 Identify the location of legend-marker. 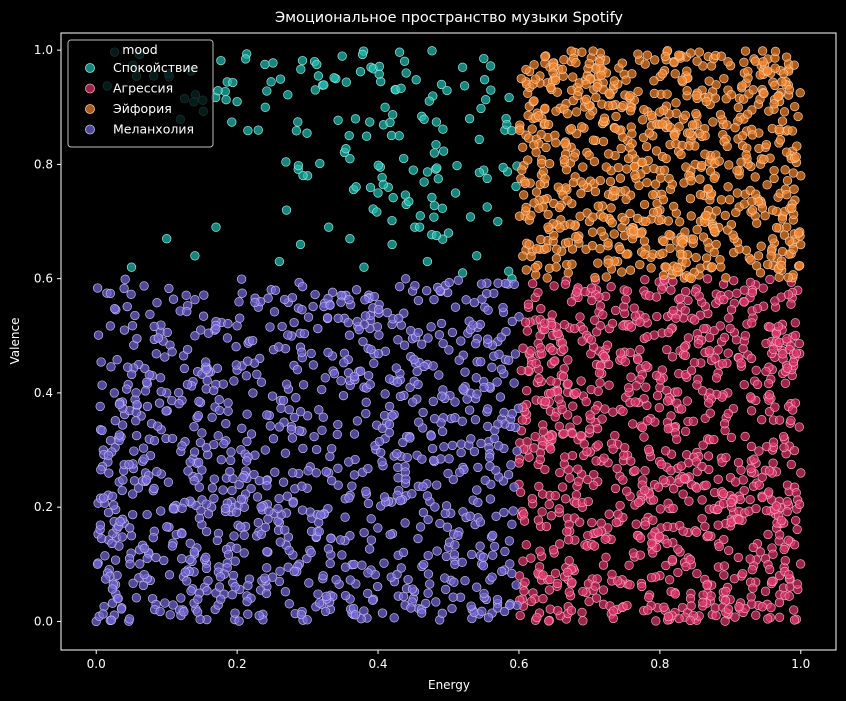
(90, 129).